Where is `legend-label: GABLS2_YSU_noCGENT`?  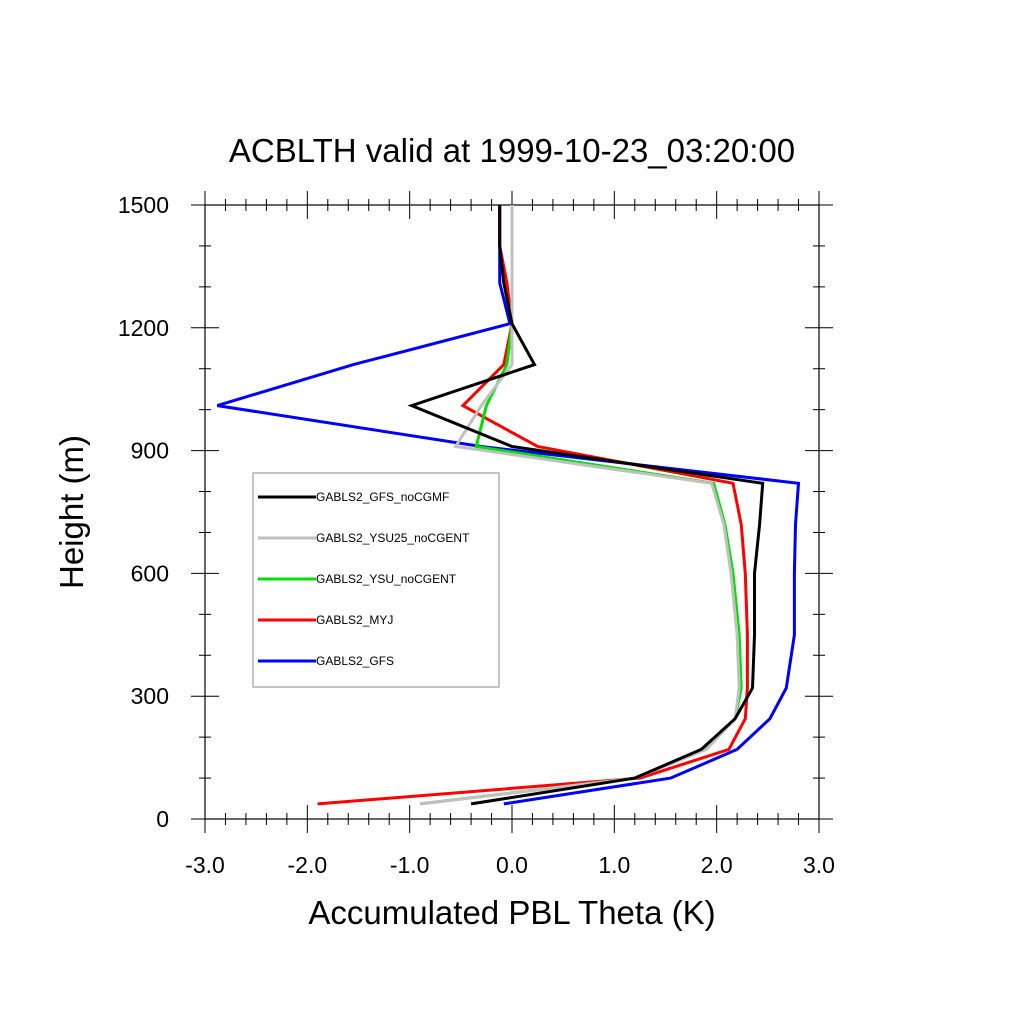
legend-label: GABLS2_YSU_noCGENT is located at coordinates (386, 579).